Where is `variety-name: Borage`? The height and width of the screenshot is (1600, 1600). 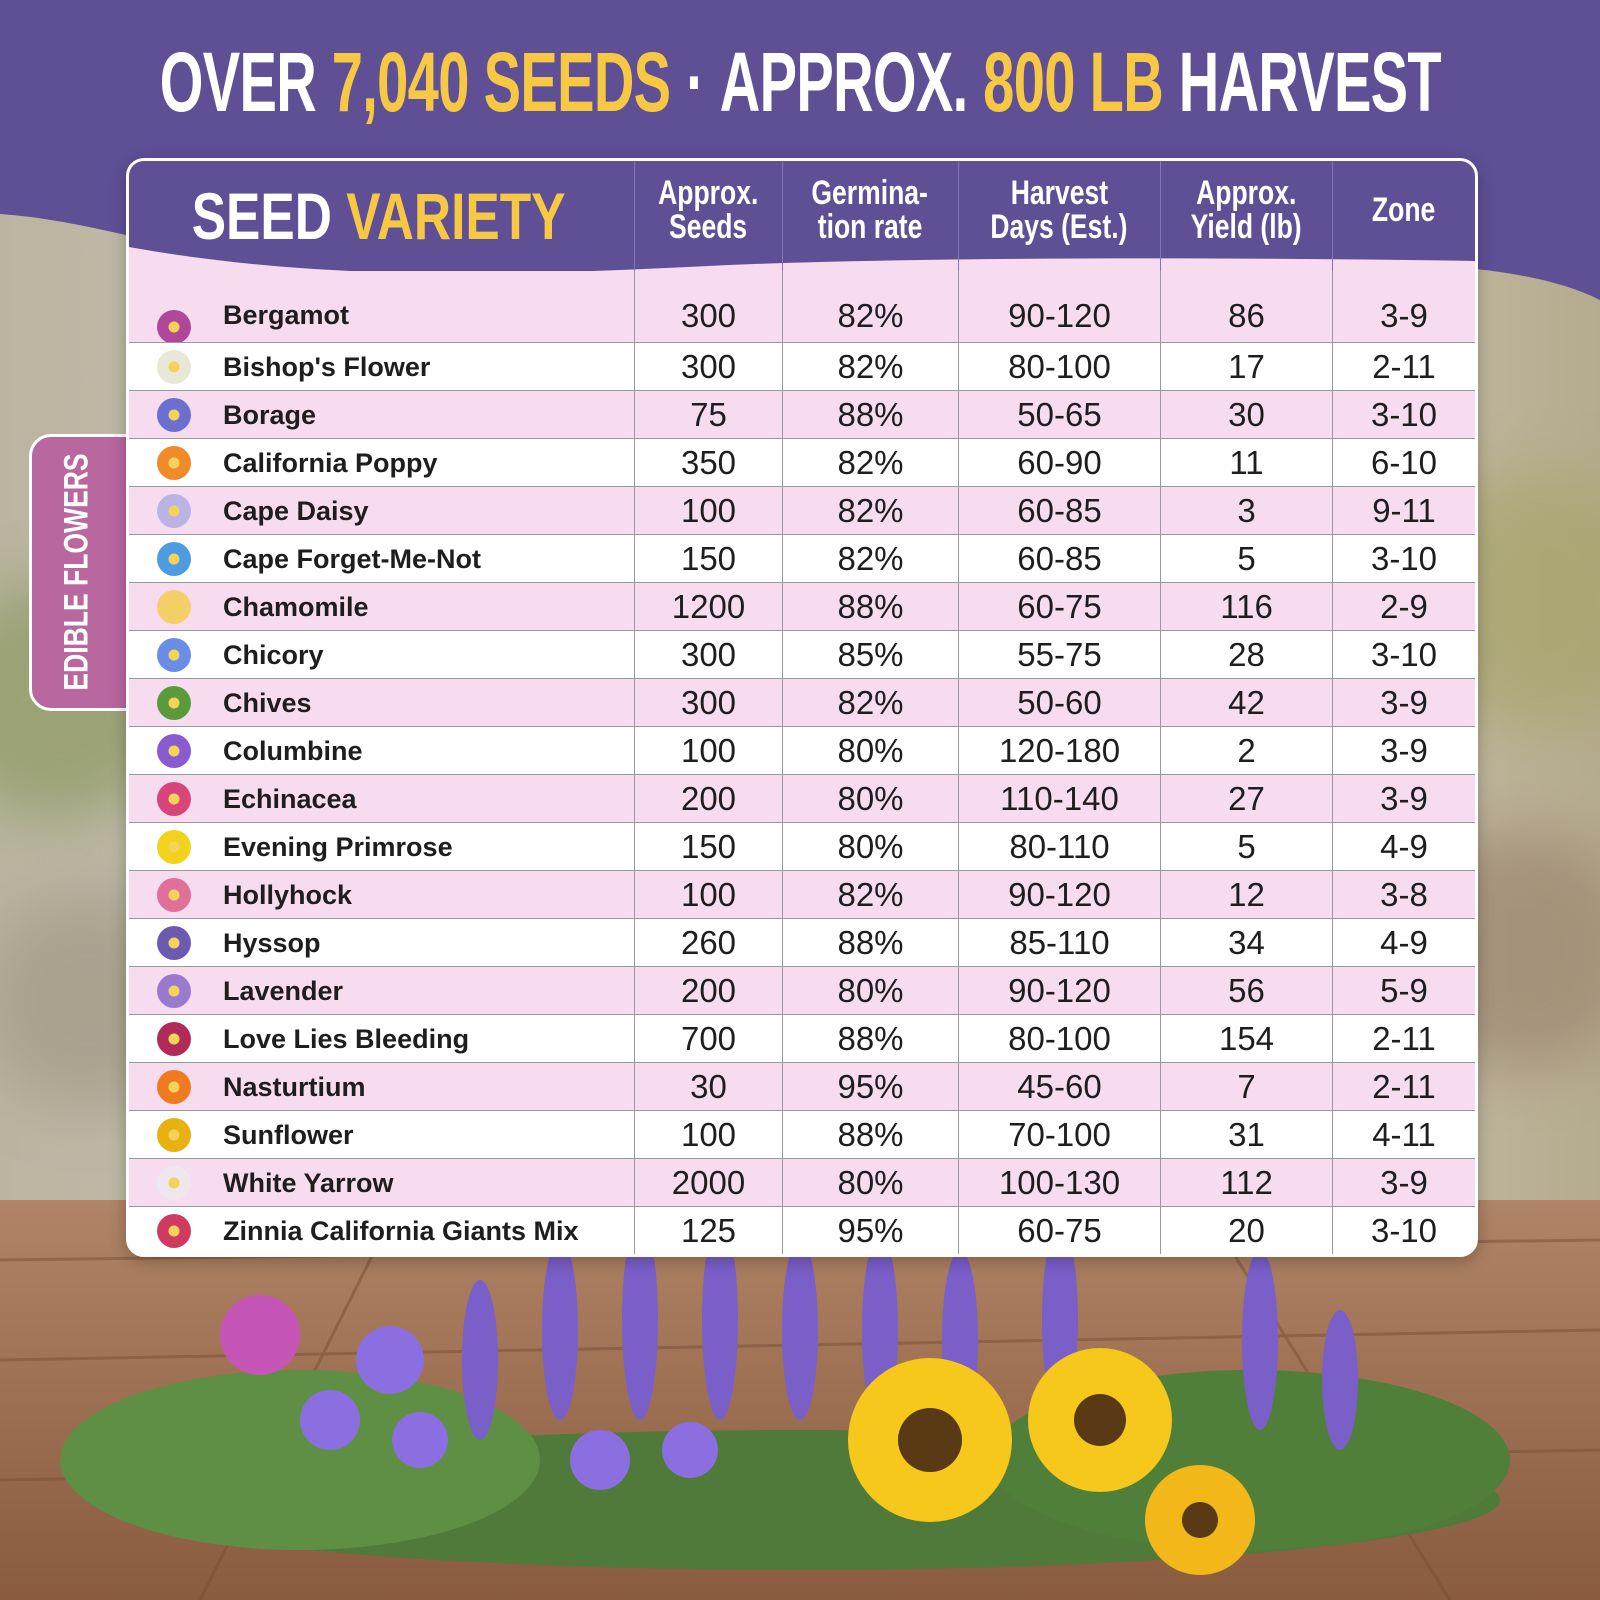
variety-name: Borage is located at coordinates (270, 414).